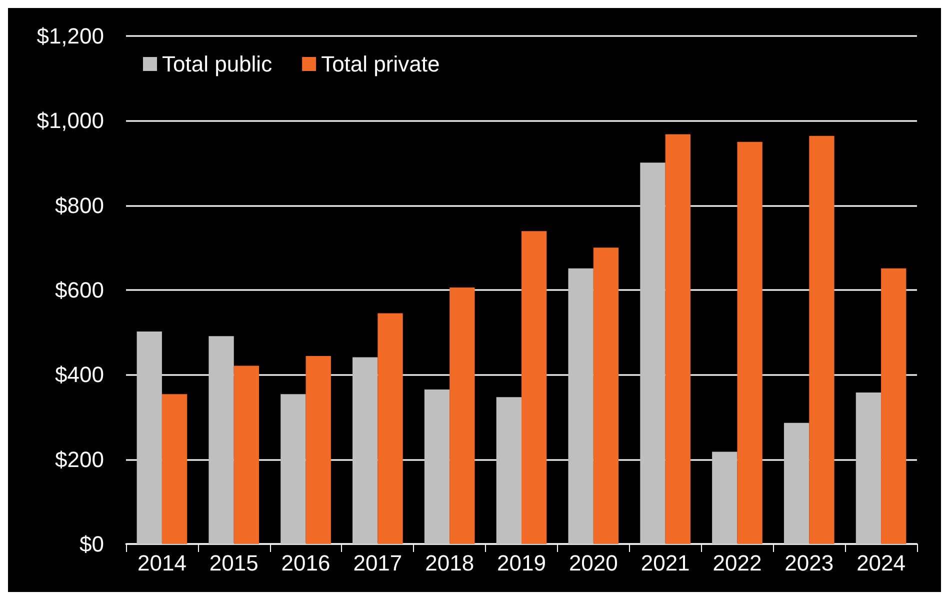 Image resolution: width=949 pixels, height=600 pixels. What do you see at coordinates (377, 563) in the screenshot?
I see `x-tick-label: 2017` at bounding box center [377, 563].